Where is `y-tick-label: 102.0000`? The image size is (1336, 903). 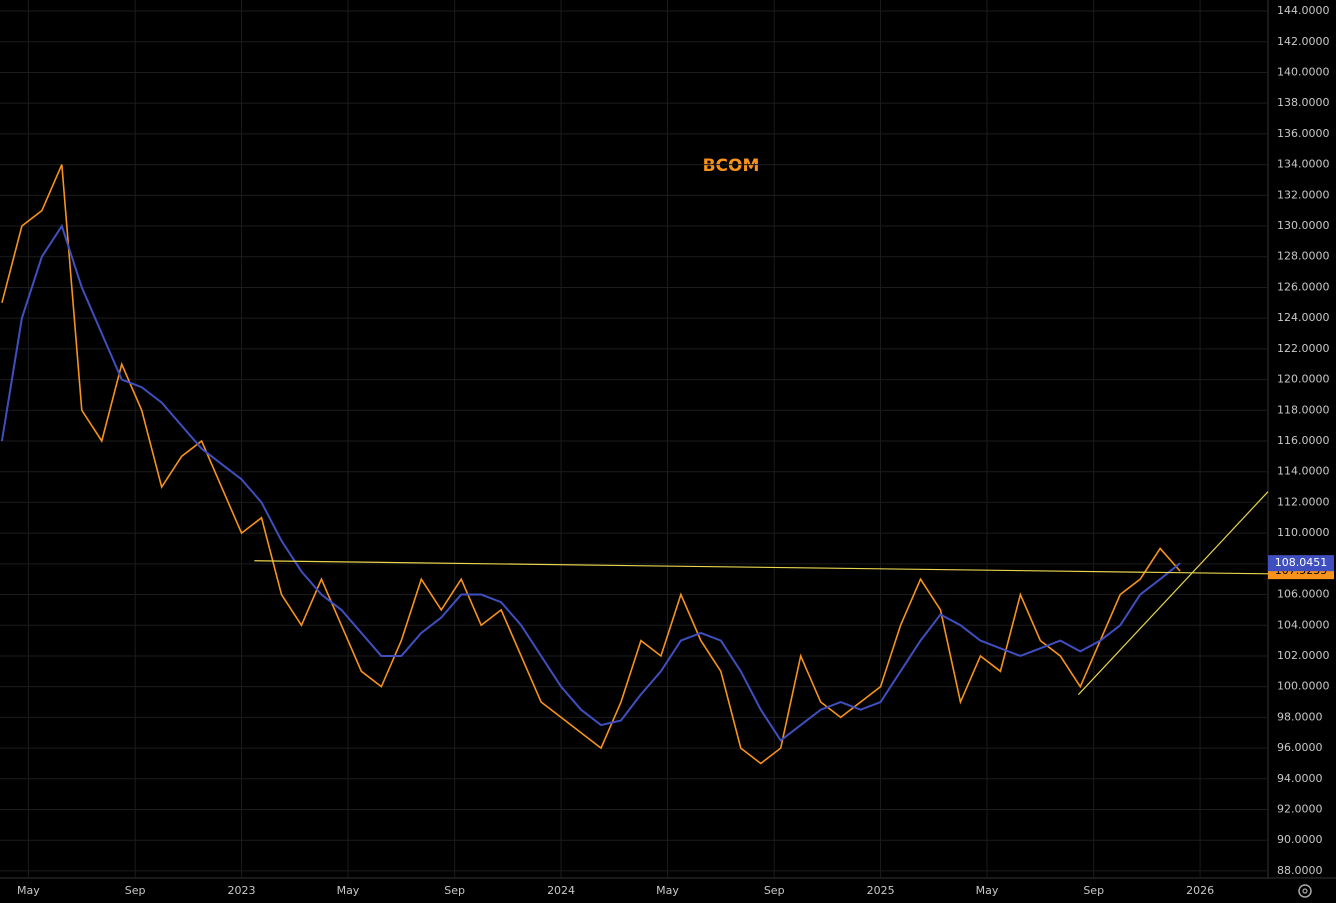
y-tick-label: 102.0000 is located at coordinates (1303, 655).